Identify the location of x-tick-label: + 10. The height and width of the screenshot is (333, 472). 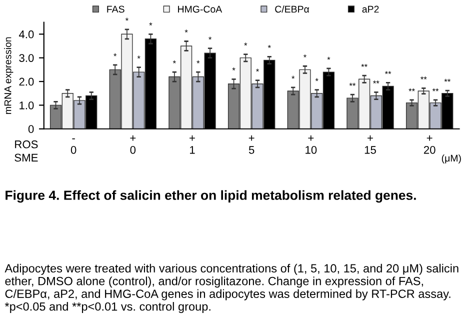
(311, 144).